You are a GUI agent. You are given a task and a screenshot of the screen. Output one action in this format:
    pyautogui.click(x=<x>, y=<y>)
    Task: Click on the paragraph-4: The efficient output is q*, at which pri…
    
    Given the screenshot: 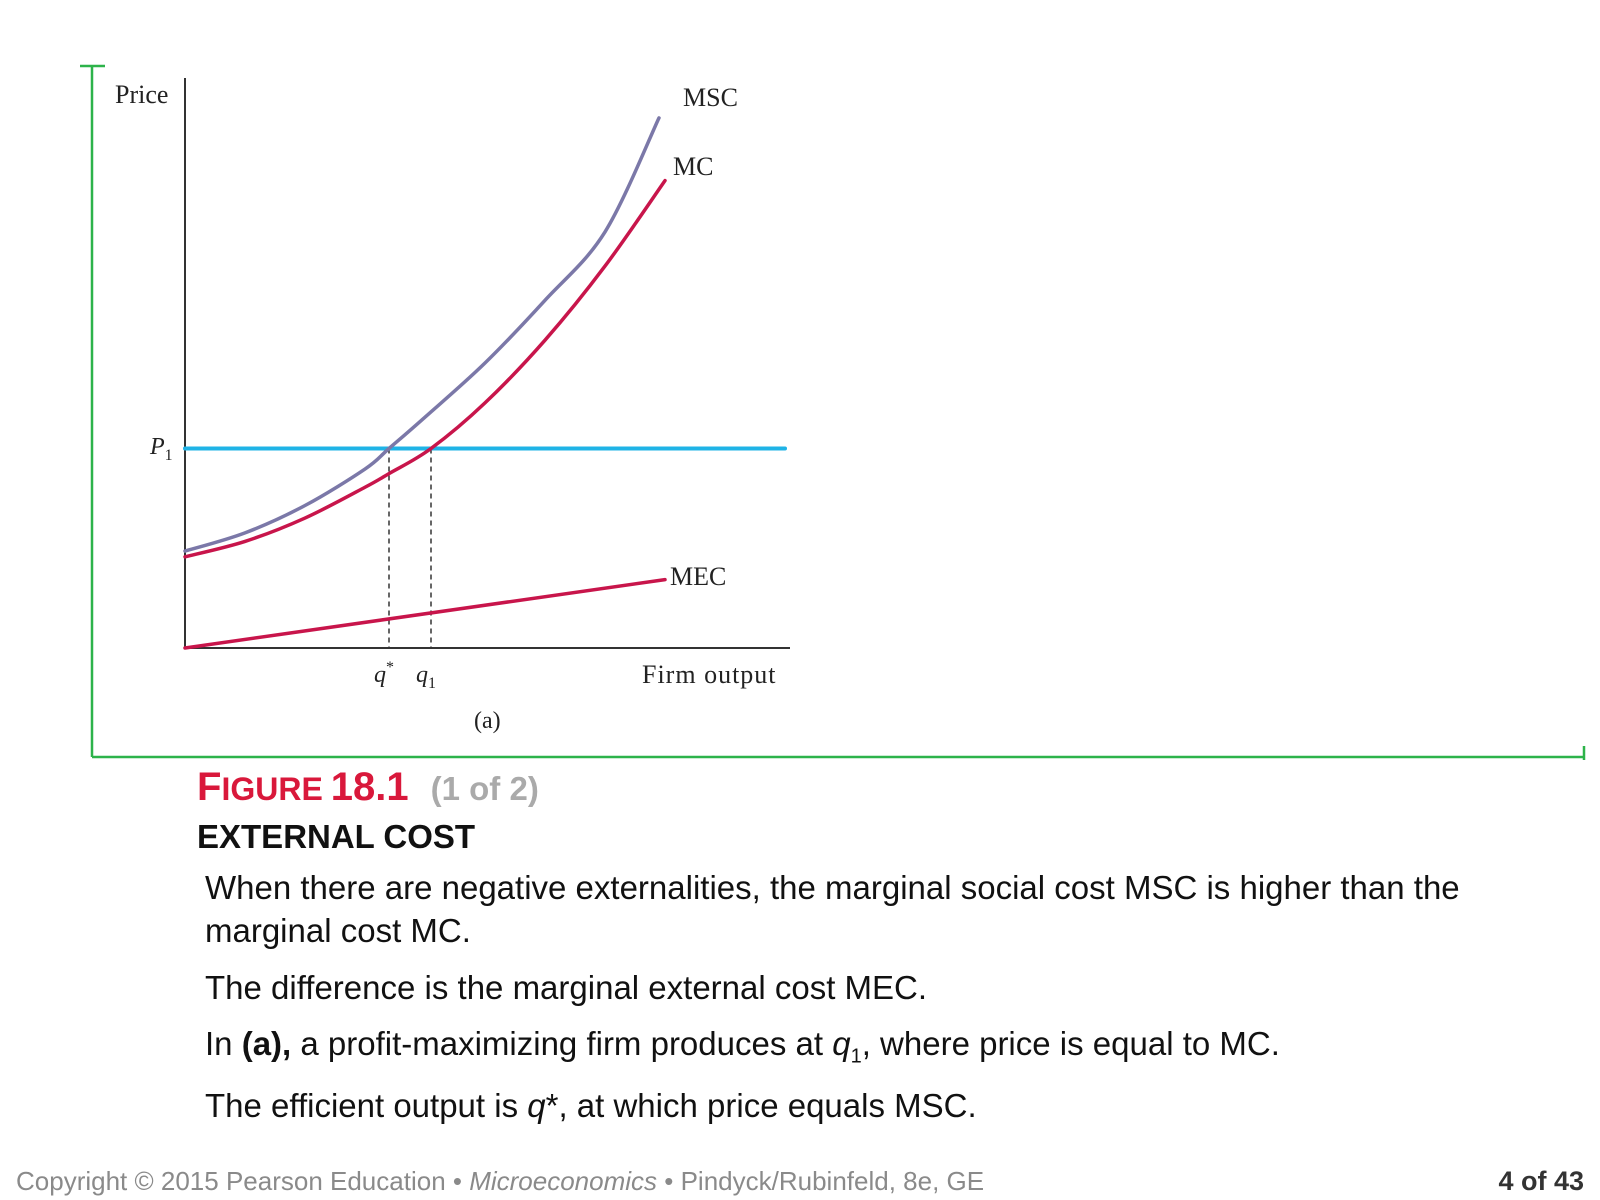 What is the action you would take?
    pyautogui.click(x=591, y=1105)
    